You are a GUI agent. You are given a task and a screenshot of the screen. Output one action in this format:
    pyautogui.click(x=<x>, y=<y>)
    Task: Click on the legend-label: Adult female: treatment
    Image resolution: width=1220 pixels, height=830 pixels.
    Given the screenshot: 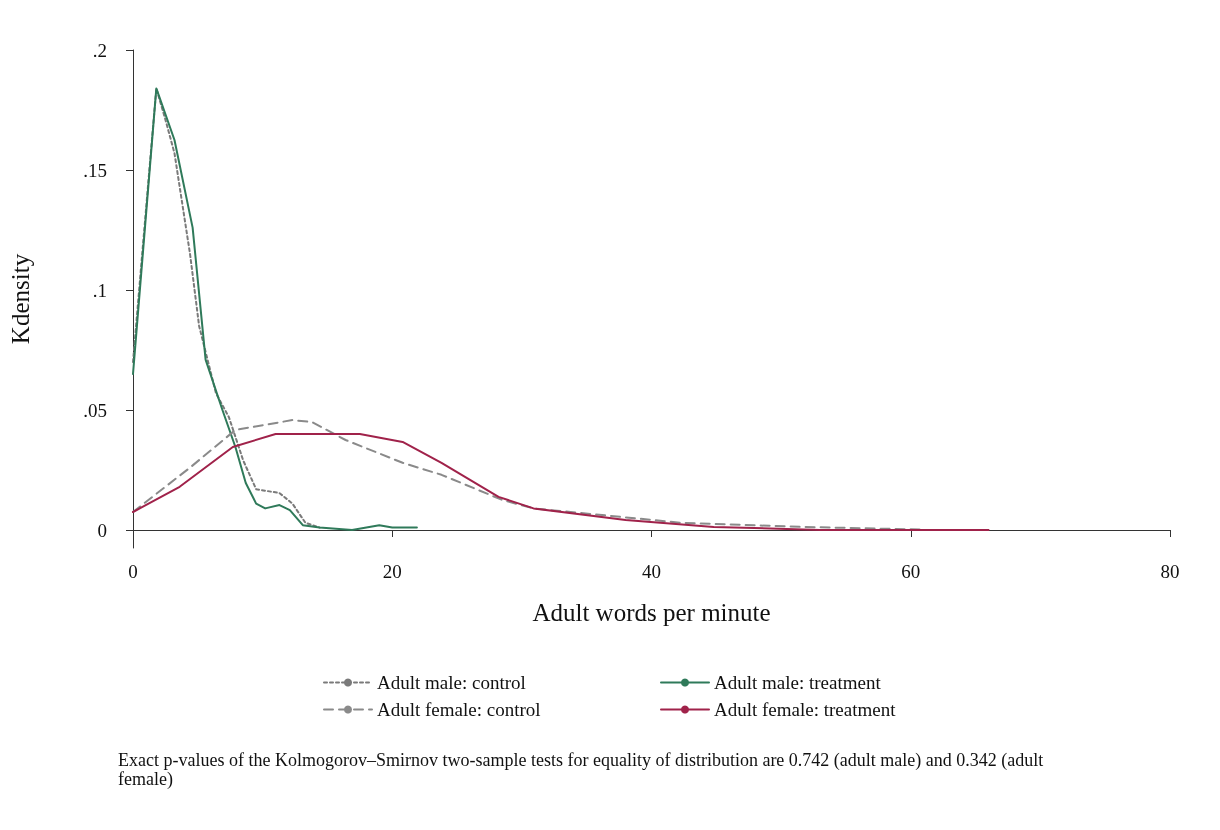 What is the action you would take?
    pyautogui.click(x=805, y=709)
    